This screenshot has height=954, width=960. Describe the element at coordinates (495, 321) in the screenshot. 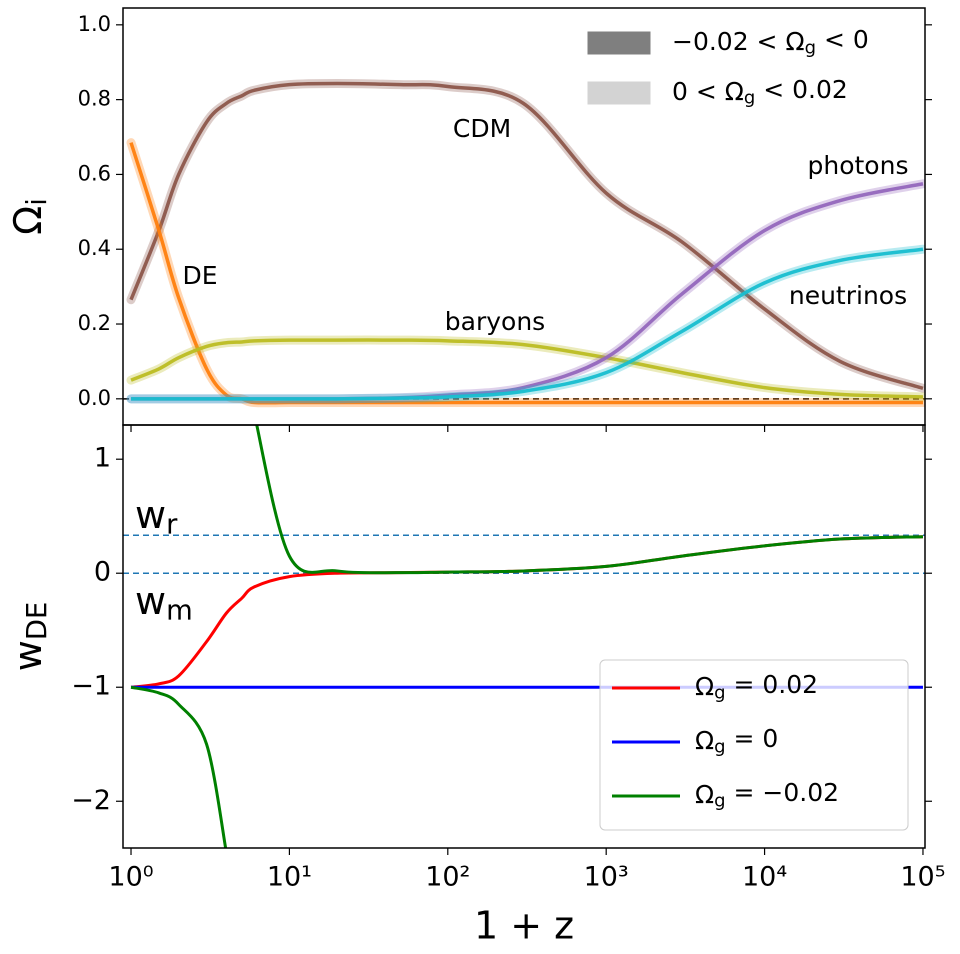

I see `curve-label: baryons` at that location.